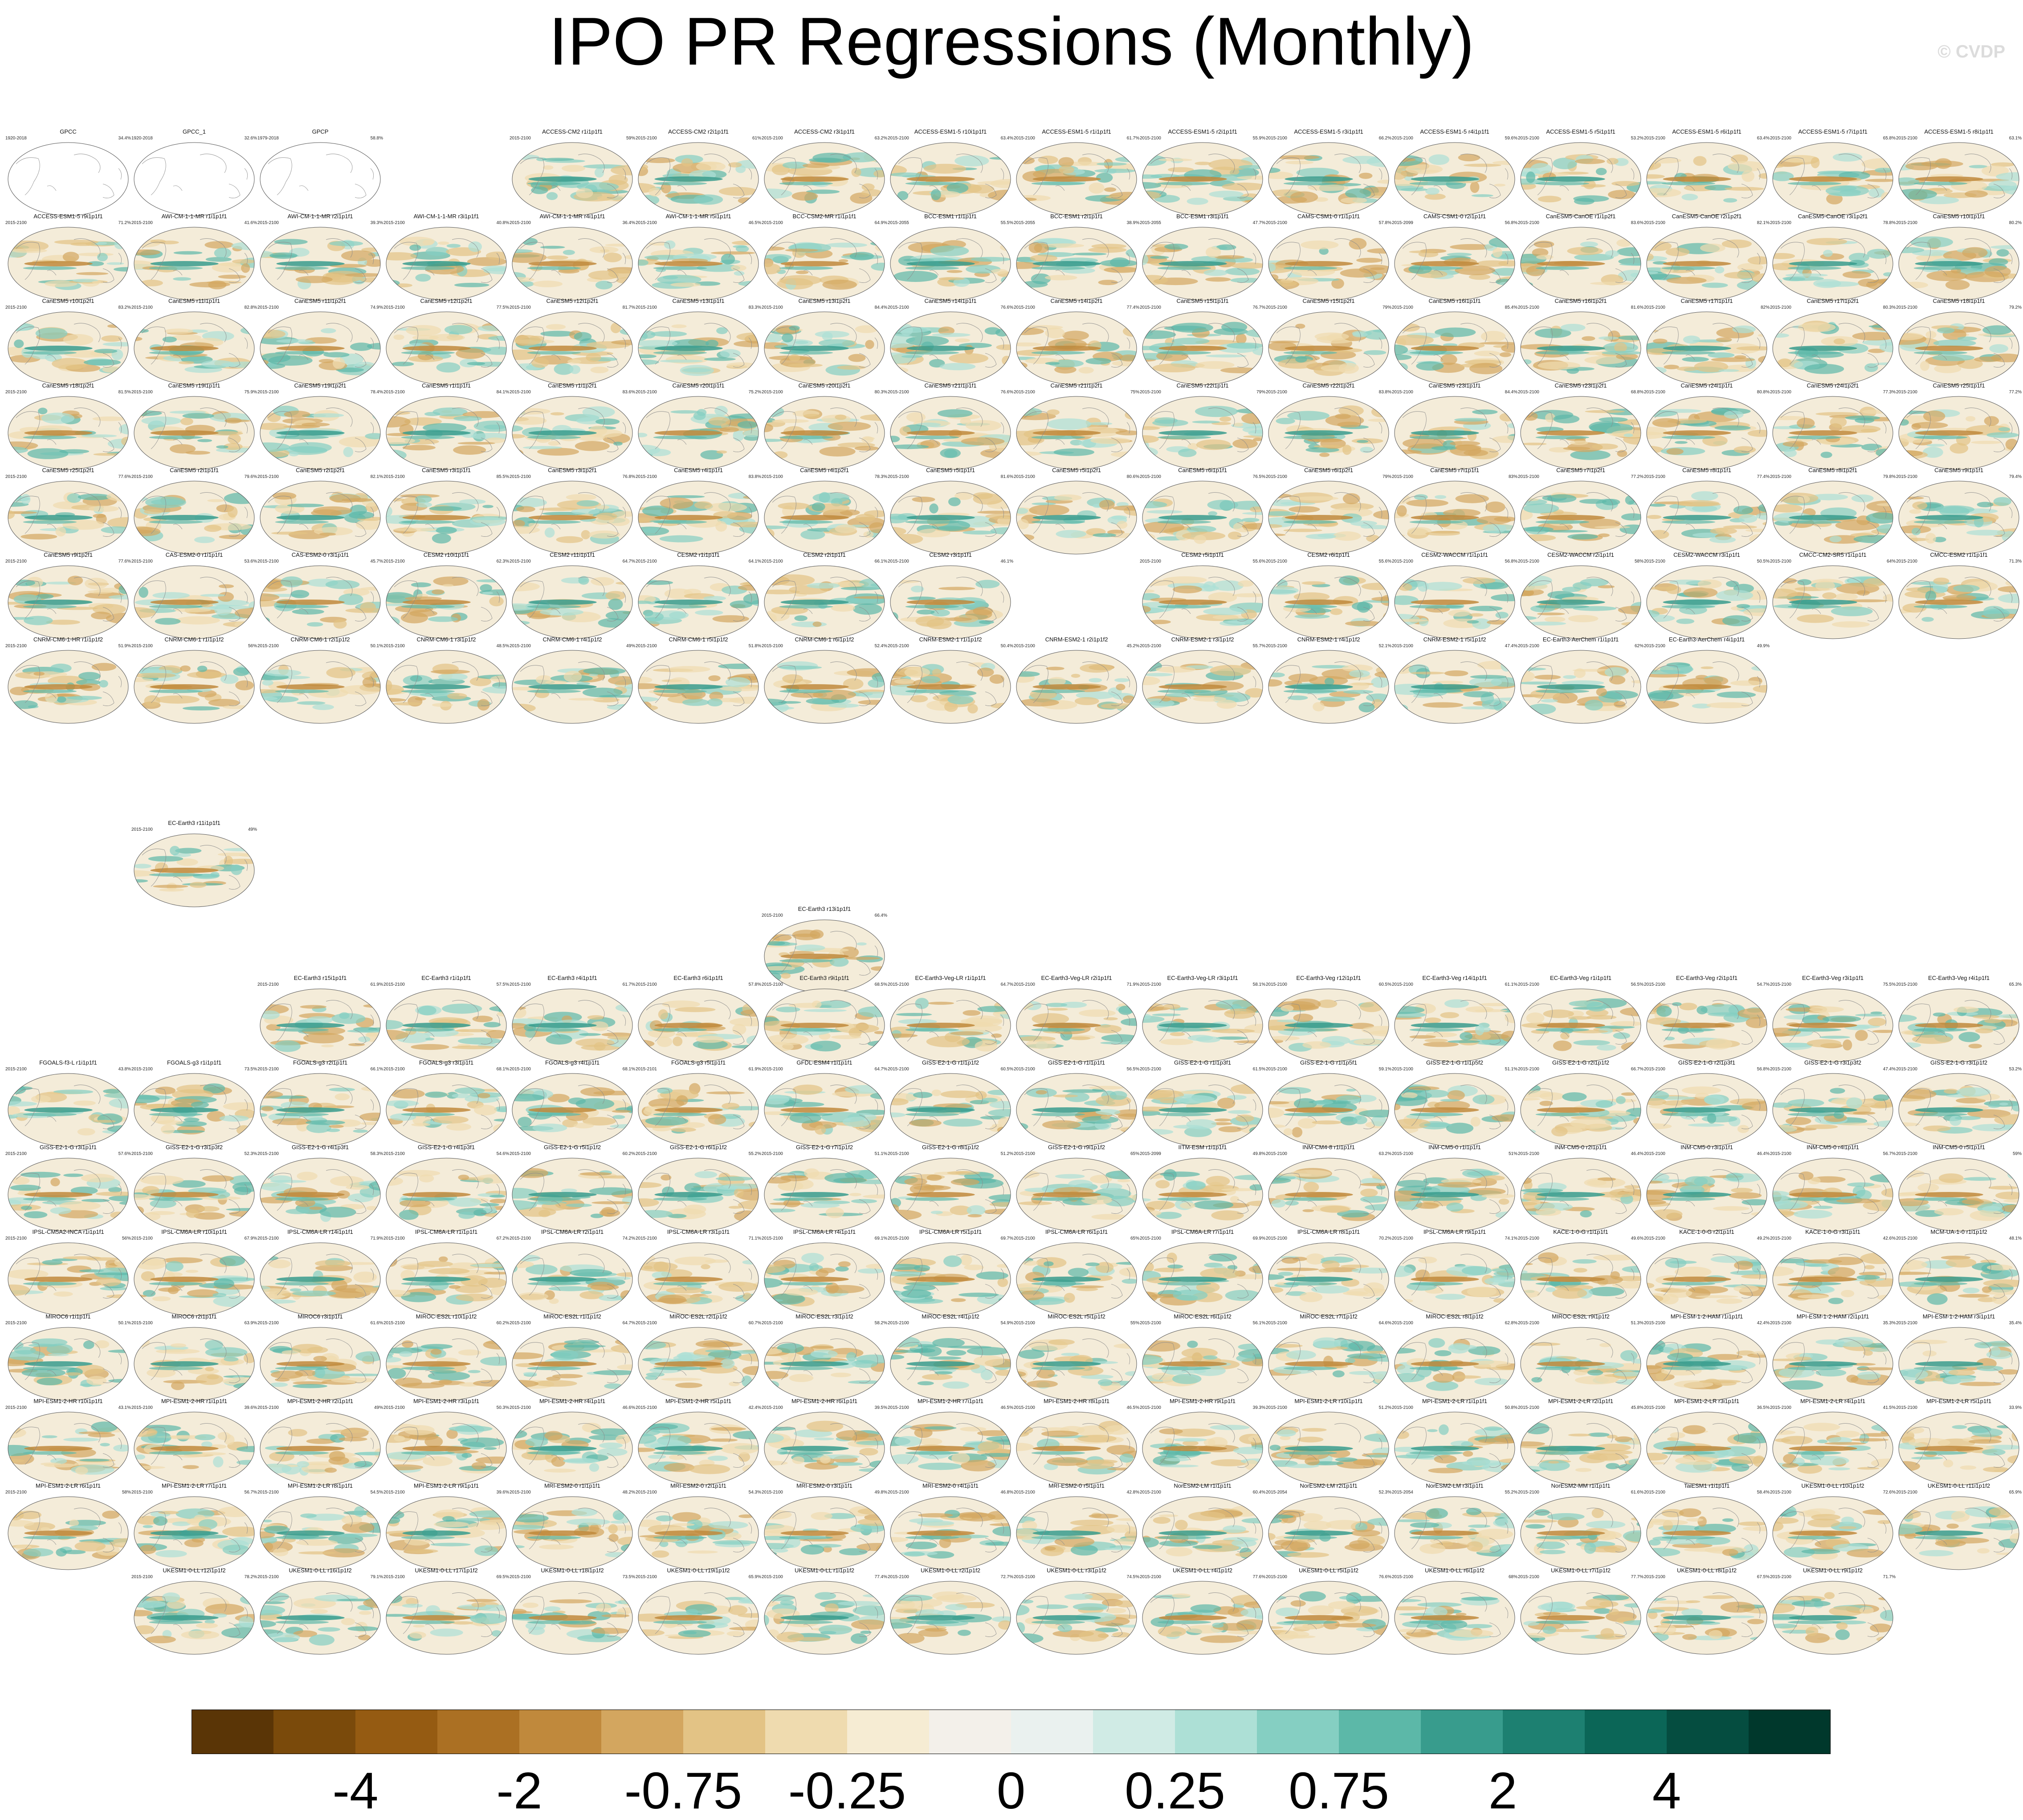 Image resolution: width=2023 pixels, height=1820 pixels. What do you see at coordinates (446, 1273) in the screenshot?
I see `map-panel: IPSL-CM6A-LR r1i1p1f1 2015-2100 67.2%` at bounding box center [446, 1273].